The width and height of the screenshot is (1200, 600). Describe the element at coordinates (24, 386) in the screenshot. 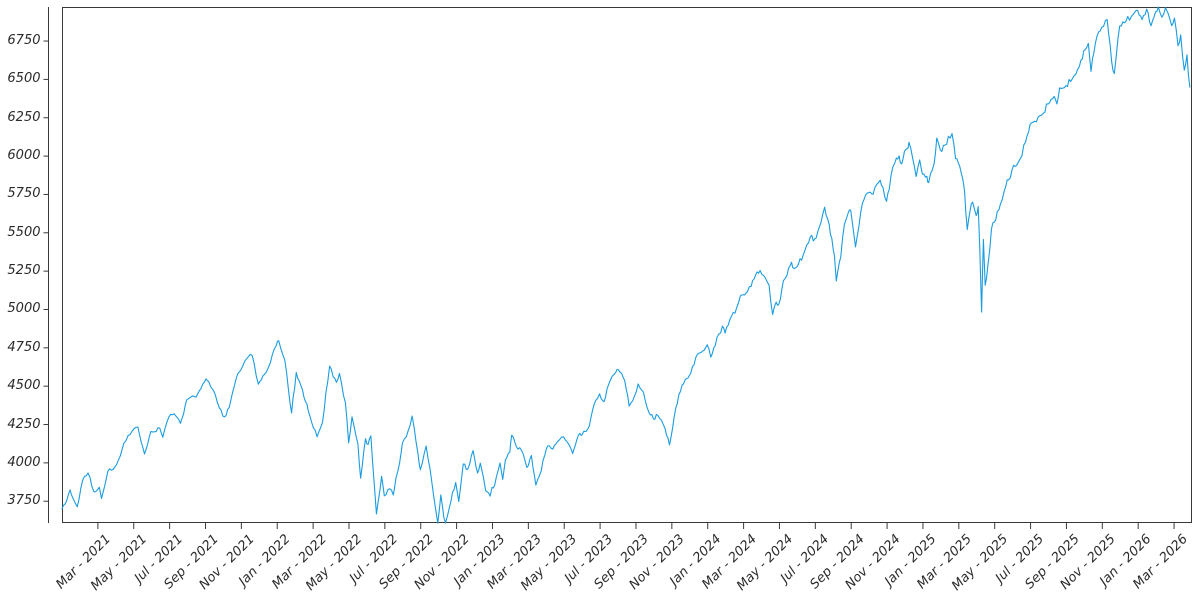

I see `y-tick-label: 4500` at that location.